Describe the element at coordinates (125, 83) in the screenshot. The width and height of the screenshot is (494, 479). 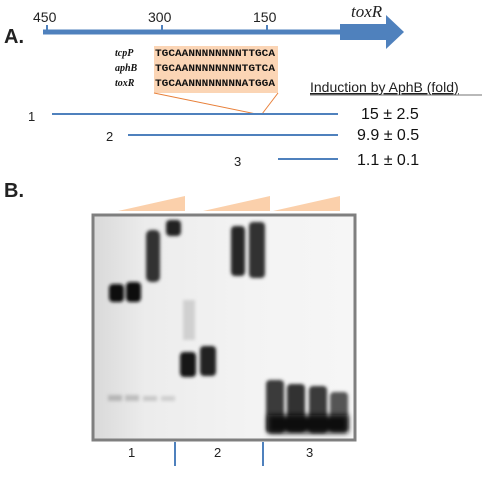
I see `alignment-name-toxr: toxR` at that location.